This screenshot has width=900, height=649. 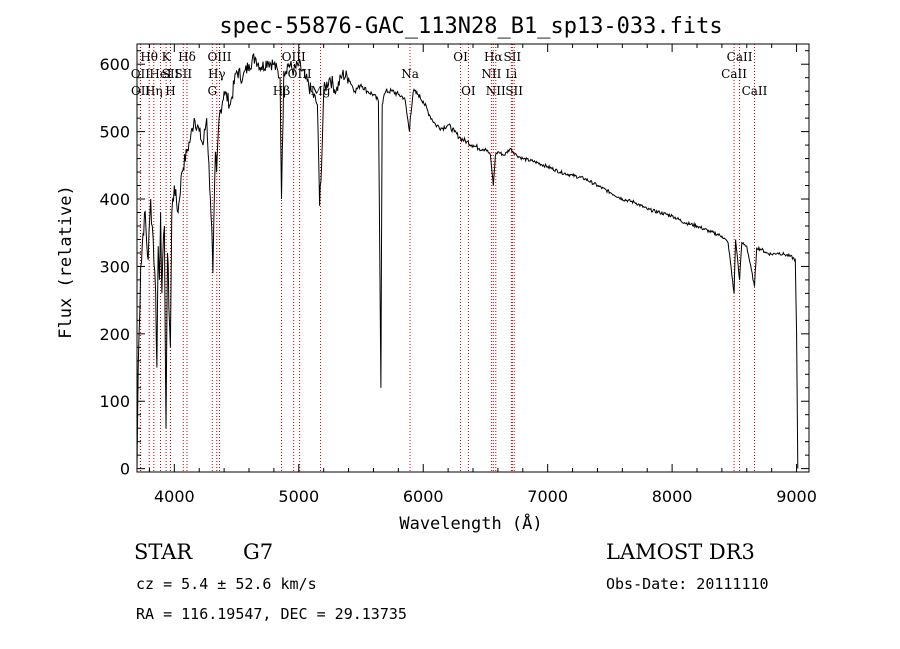 What do you see at coordinates (114, 132) in the screenshot?
I see `y-tick-label: 500` at bounding box center [114, 132].